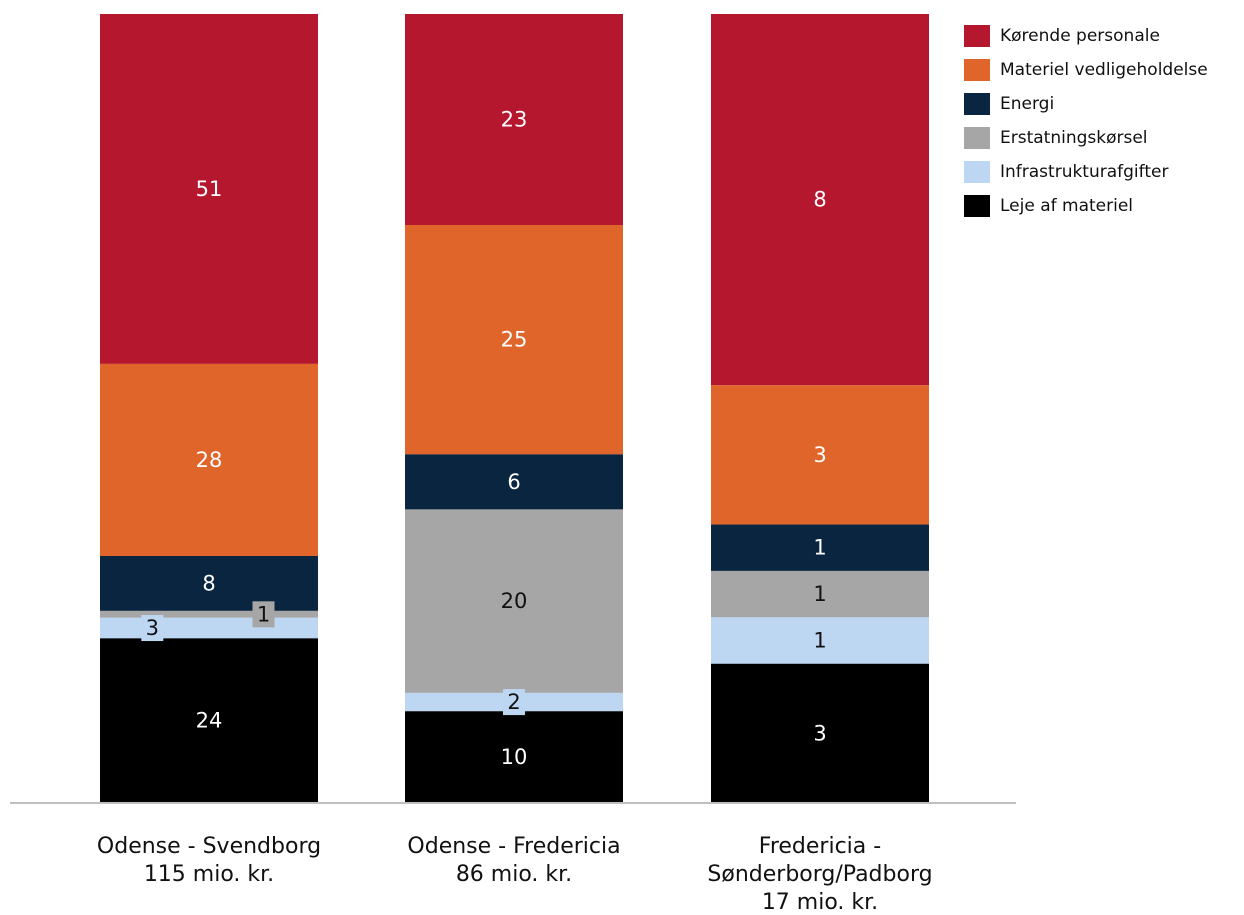 This screenshot has height=915, width=1244. What do you see at coordinates (209, 874) in the screenshot?
I see `category-label-0-line-1: 115 mio. kr.` at bounding box center [209, 874].